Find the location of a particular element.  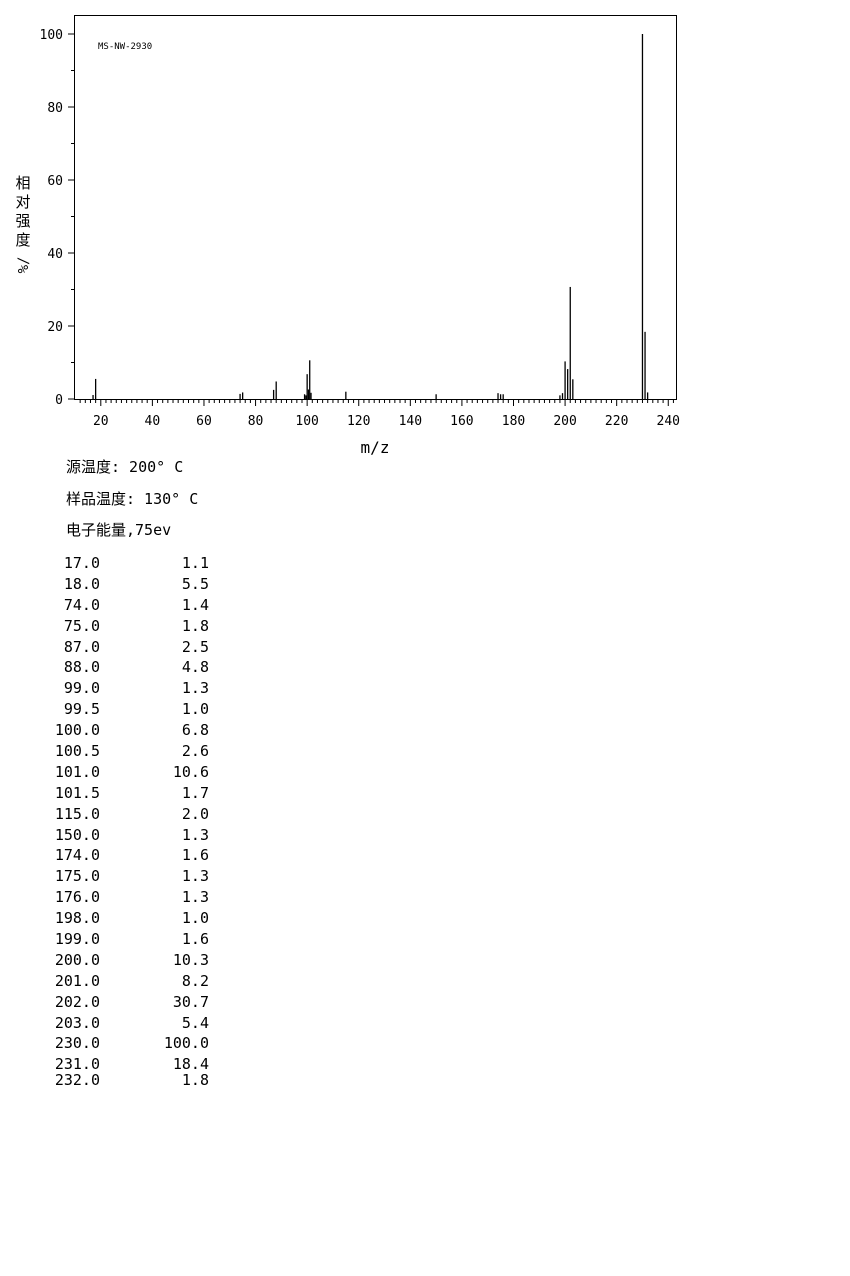

y-tick-label: 0 is located at coordinates (59, 400).